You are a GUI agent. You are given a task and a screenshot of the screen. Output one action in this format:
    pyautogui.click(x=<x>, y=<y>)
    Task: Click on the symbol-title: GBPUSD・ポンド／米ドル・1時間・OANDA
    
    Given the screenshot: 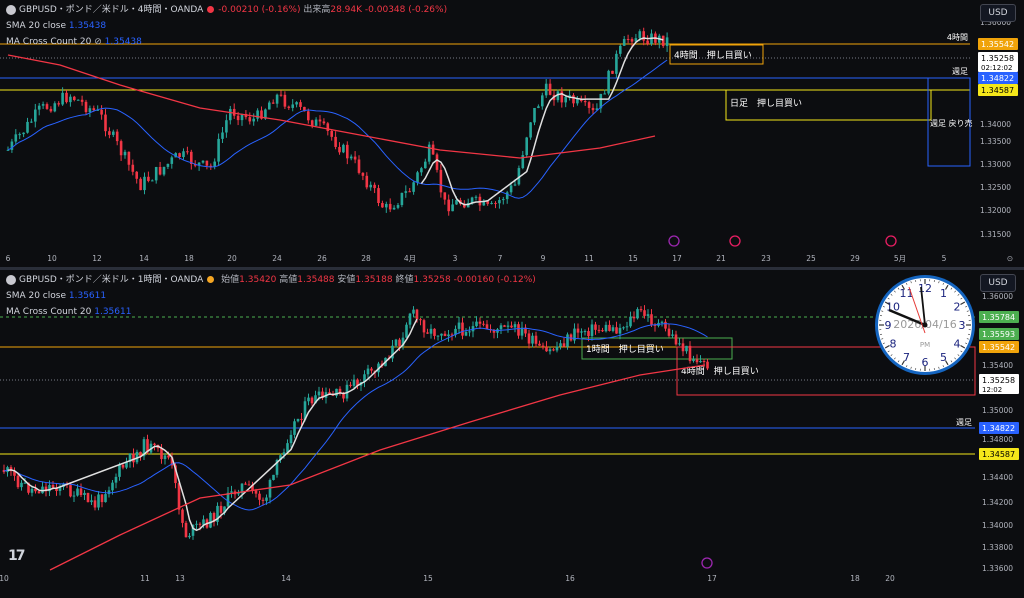 What is the action you would take?
    pyautogui.click(x=111, y=280)
    